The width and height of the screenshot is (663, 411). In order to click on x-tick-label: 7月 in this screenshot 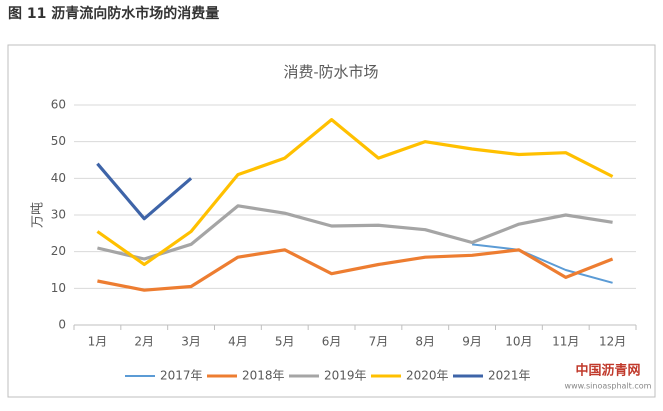, I will do `click(379, 342)`.